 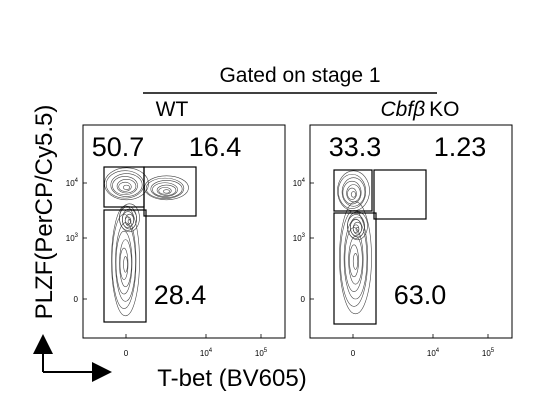 I want to click on panel-title-rest: KO, so click(x=444, y=109).